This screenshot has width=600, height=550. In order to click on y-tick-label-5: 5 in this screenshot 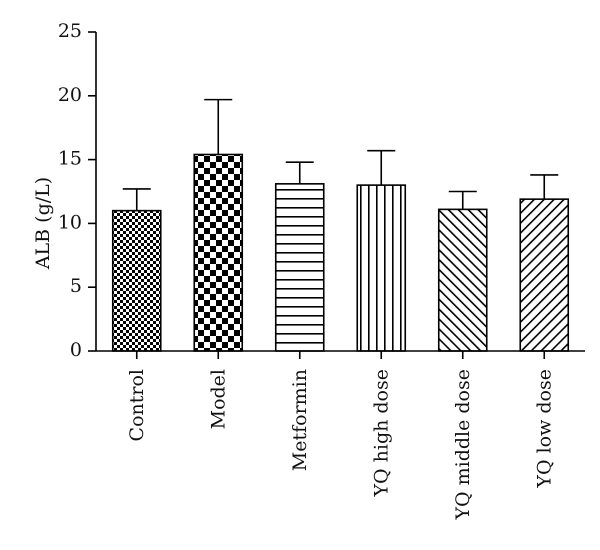, I will do `click(76, 286)`.